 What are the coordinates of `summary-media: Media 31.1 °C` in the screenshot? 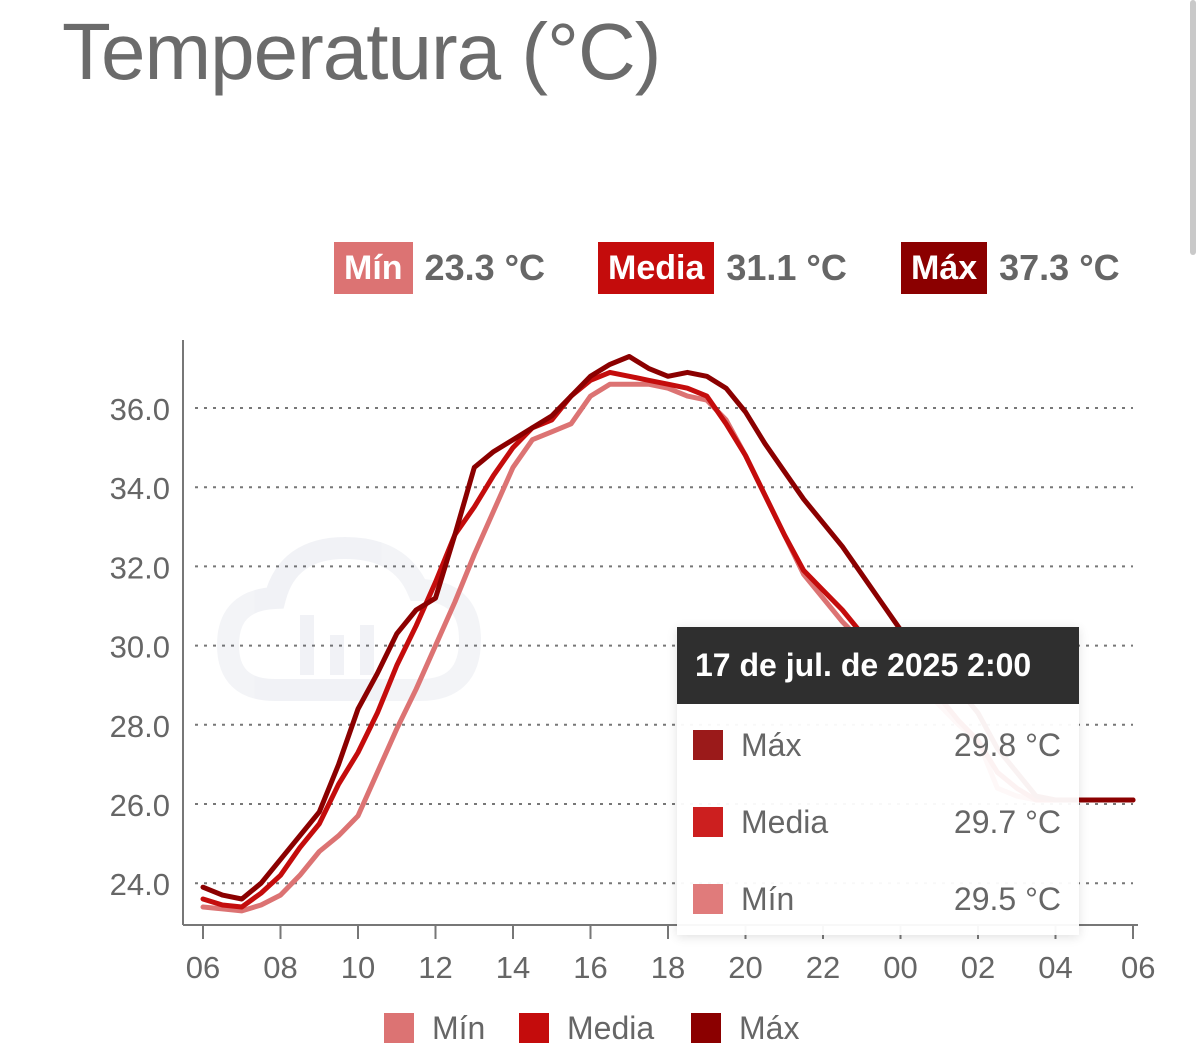 It's located at (722, 267).